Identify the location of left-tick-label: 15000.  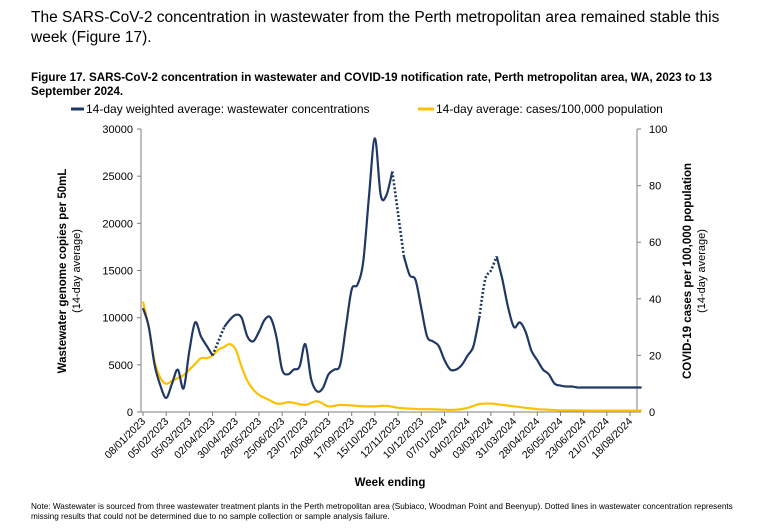
(117, 272).